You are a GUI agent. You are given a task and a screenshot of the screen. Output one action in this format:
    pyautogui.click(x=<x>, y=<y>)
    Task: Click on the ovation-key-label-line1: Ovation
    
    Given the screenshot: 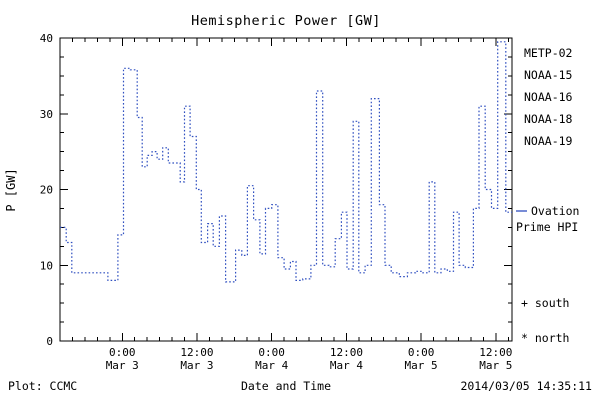 What is the action you would take?
    pyautogui.click(x=555, y=211)
    